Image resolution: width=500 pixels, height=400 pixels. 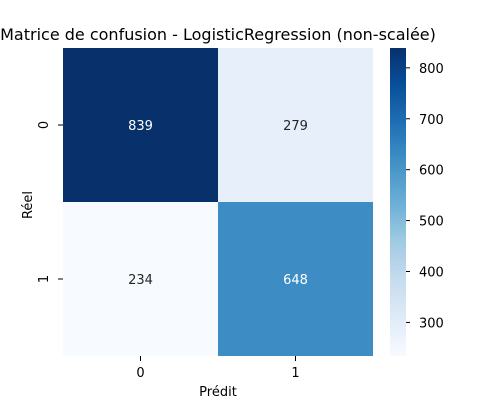 I want to click on cell-value-label-1-1: 648, so click(x=295, y=280).